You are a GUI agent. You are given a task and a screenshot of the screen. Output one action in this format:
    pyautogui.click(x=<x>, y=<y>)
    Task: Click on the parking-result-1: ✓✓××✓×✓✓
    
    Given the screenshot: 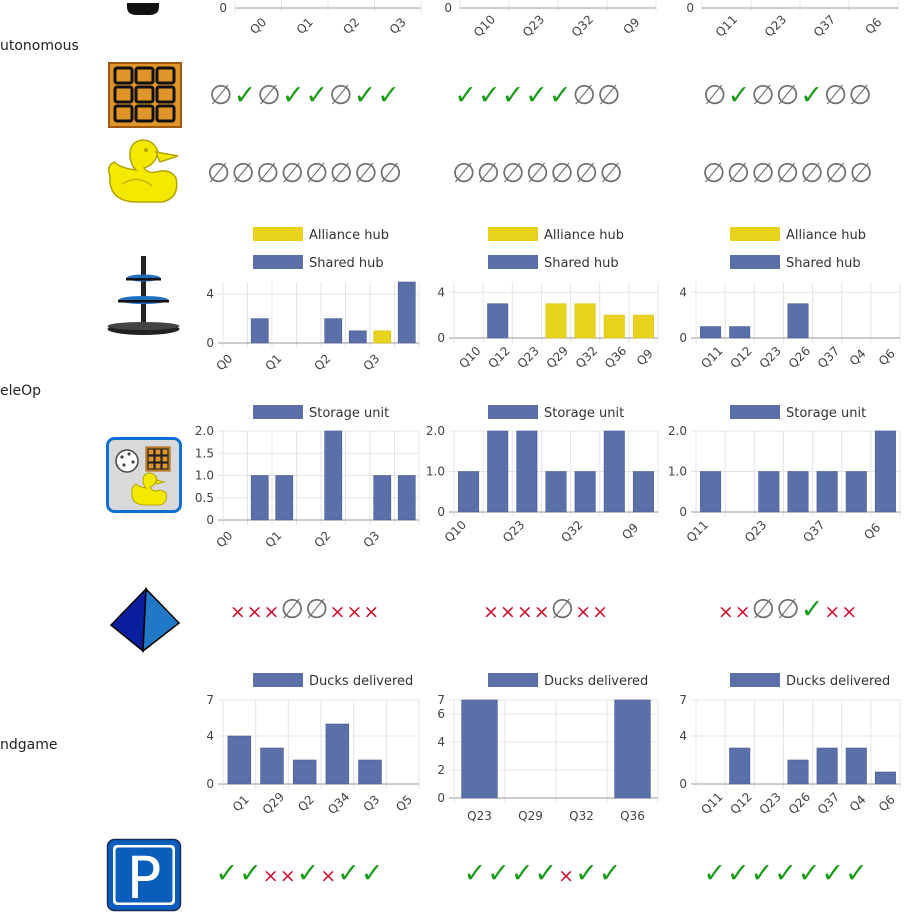 What is the action you would take?
    pyautogui.click(x=300, y=873)
    